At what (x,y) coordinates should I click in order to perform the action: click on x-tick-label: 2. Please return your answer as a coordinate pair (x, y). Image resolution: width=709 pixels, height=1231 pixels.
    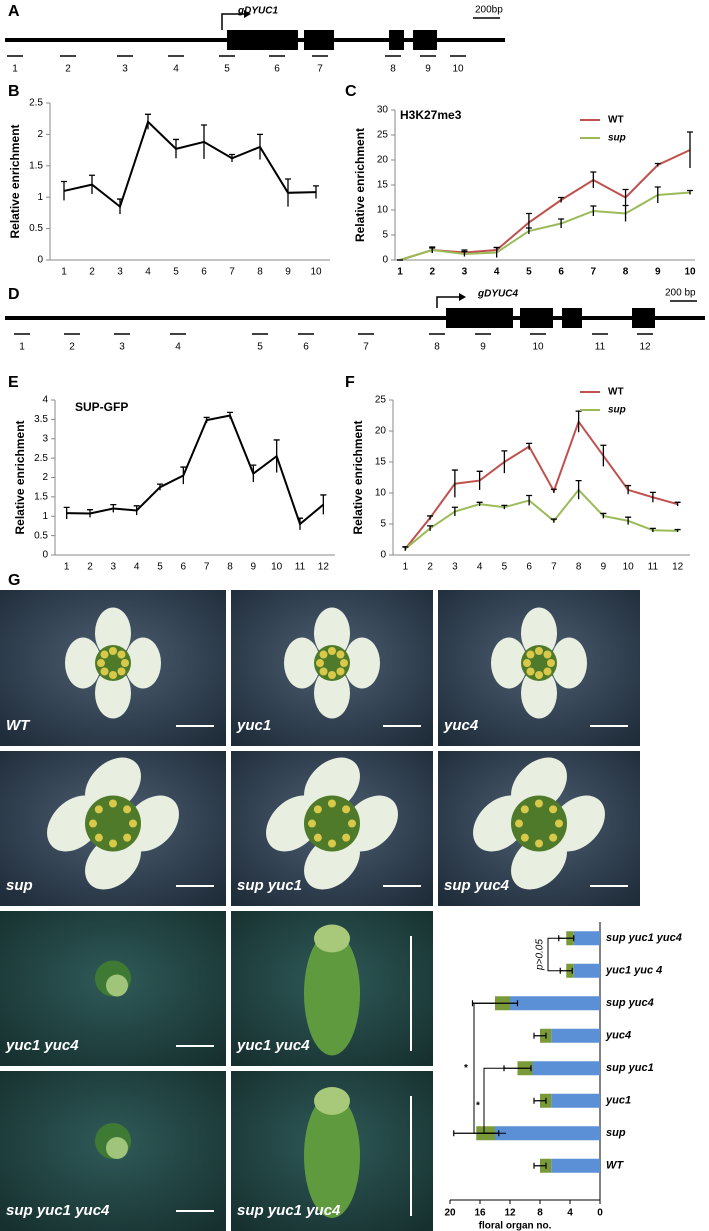
    Looking at the image, I should click on (90, 567).